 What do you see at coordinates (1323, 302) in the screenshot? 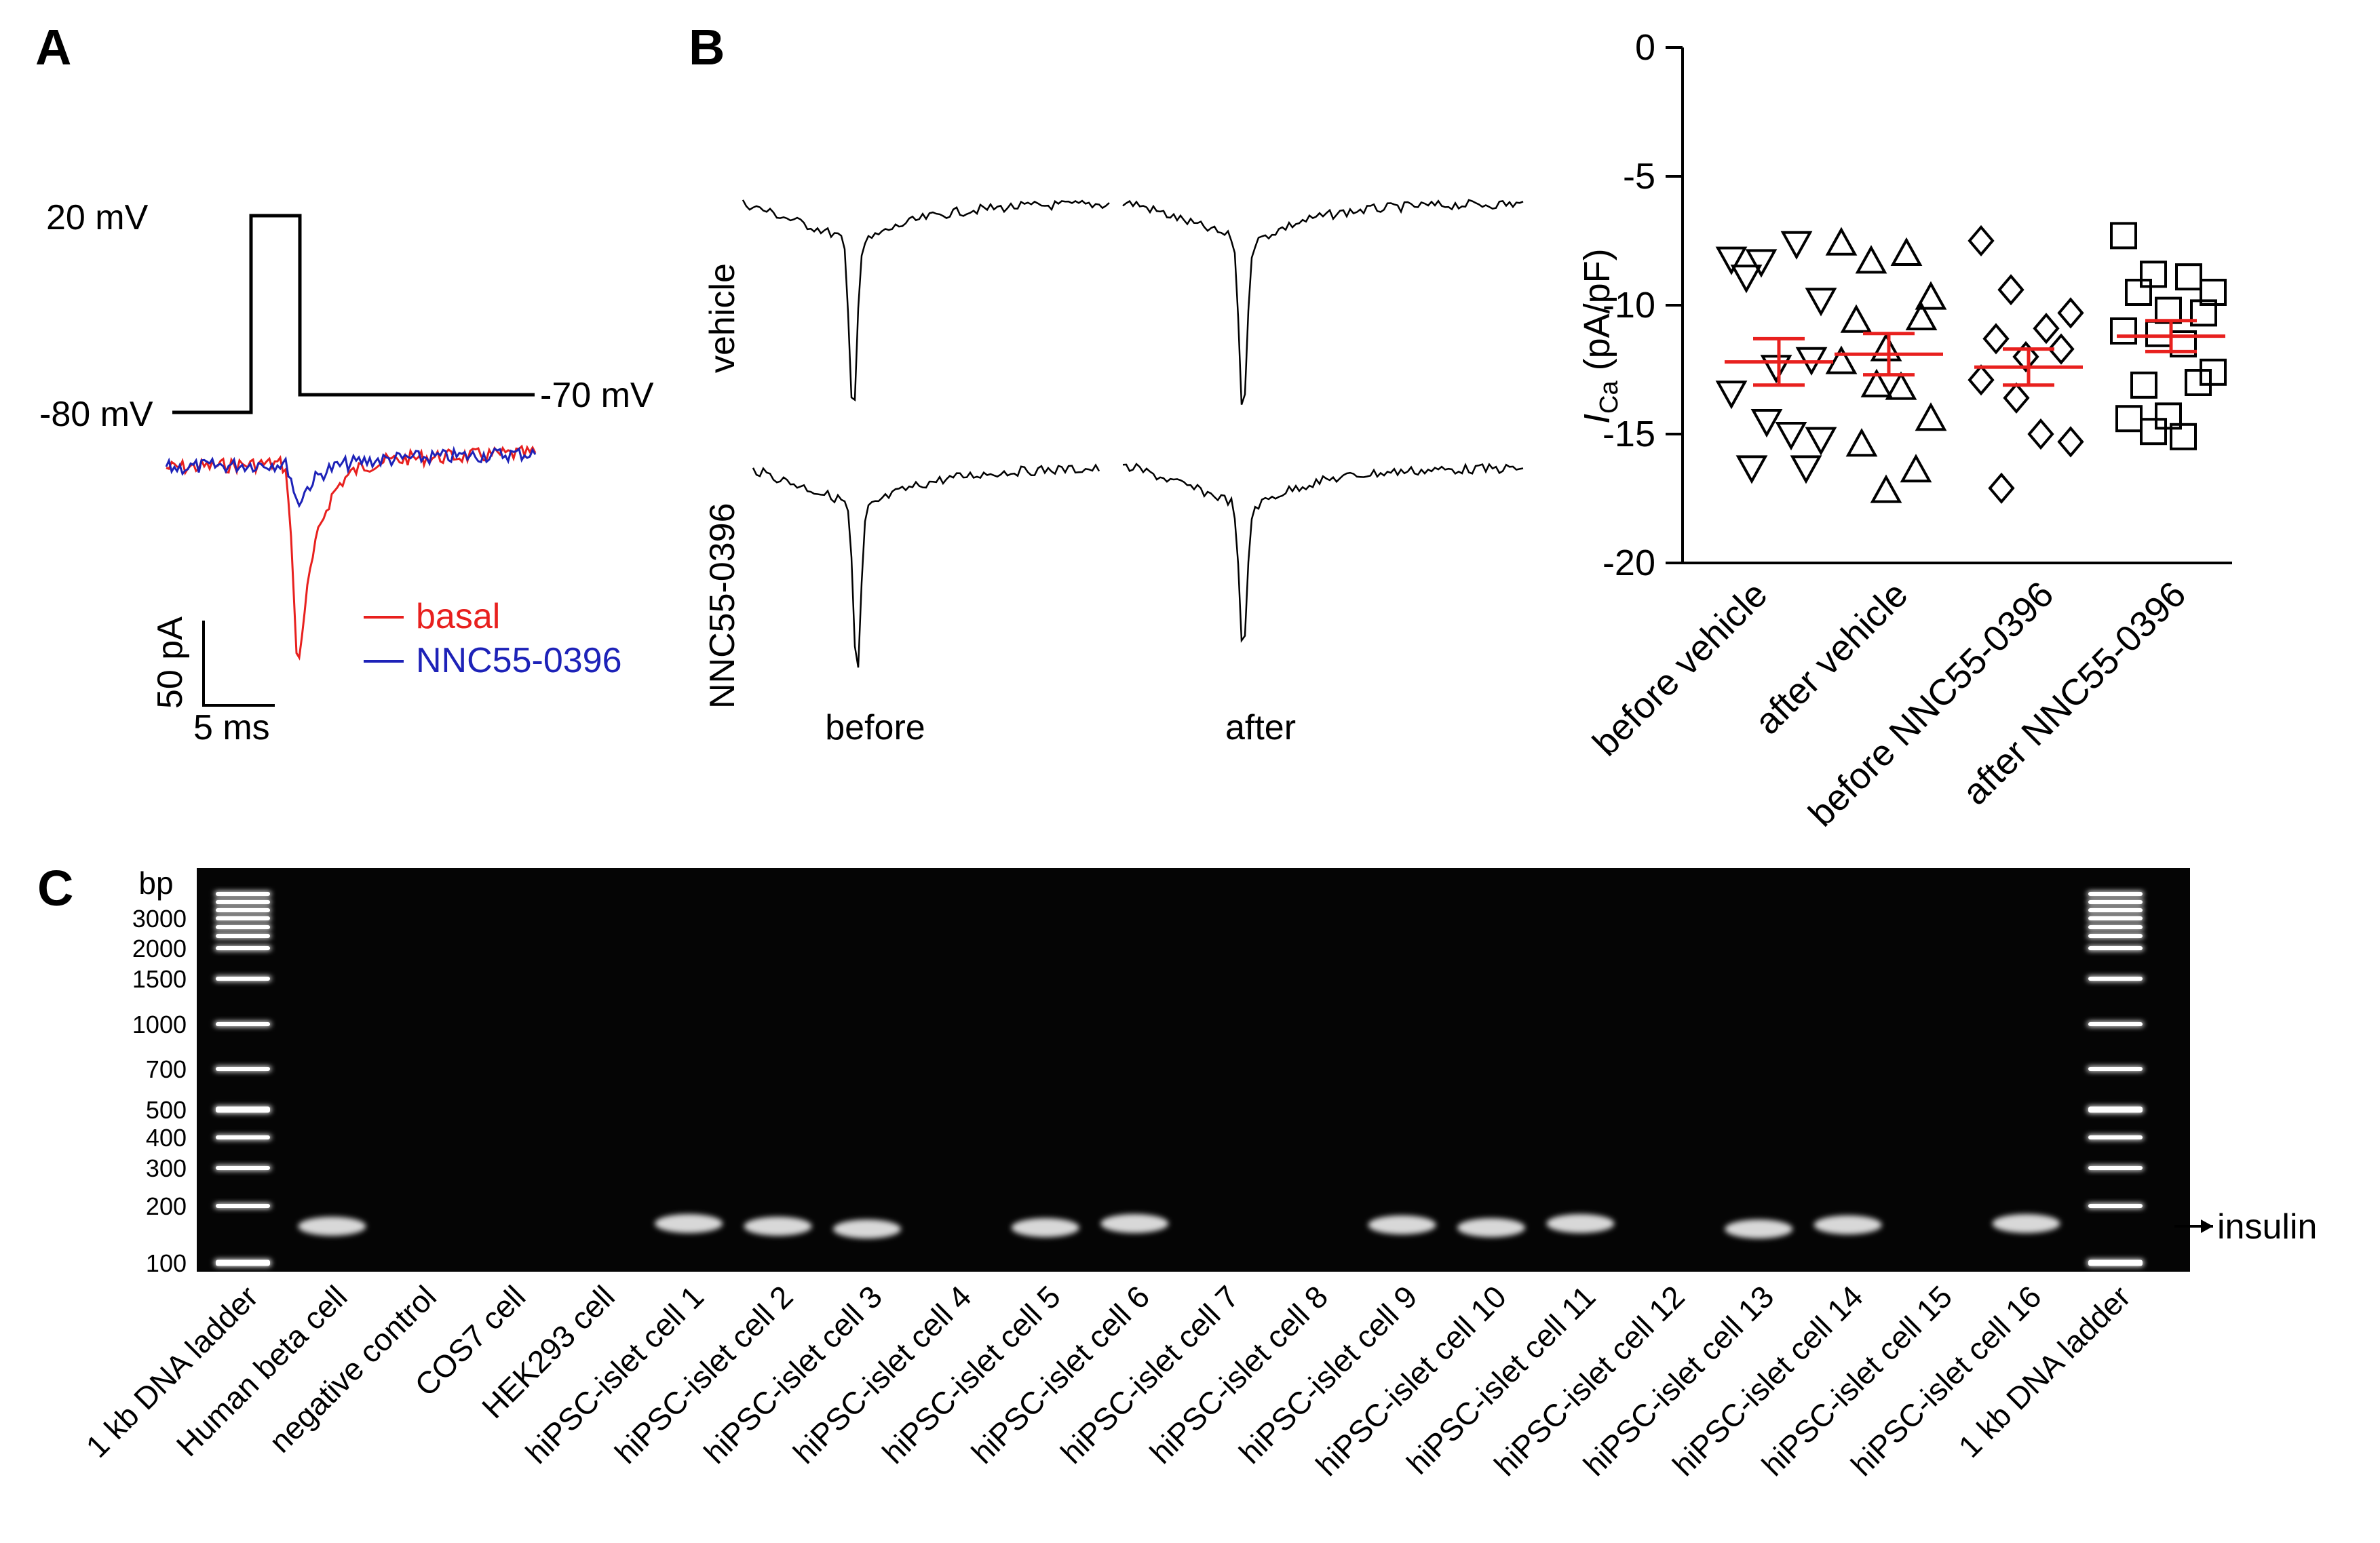
I see `trace-vehicle-after` at bounding box center [1323, 302].